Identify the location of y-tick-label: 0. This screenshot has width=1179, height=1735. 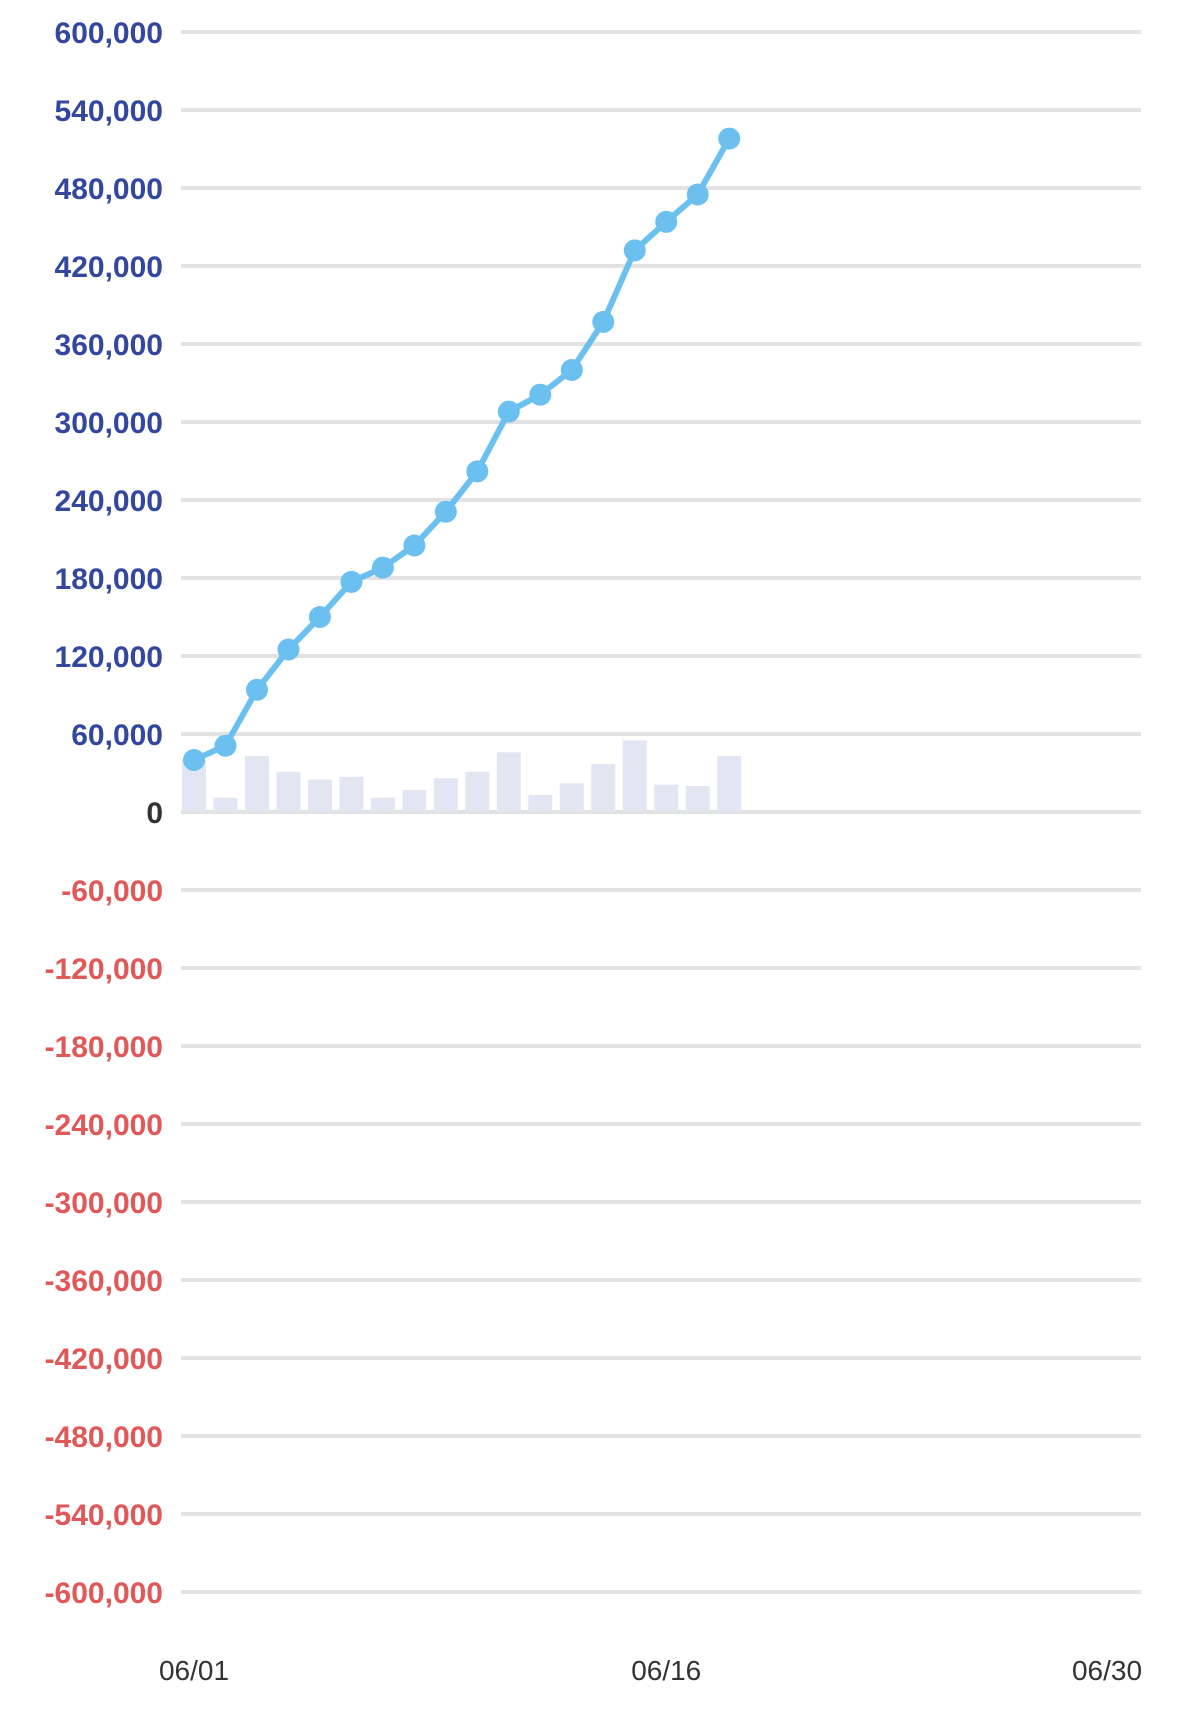
(154, 813).